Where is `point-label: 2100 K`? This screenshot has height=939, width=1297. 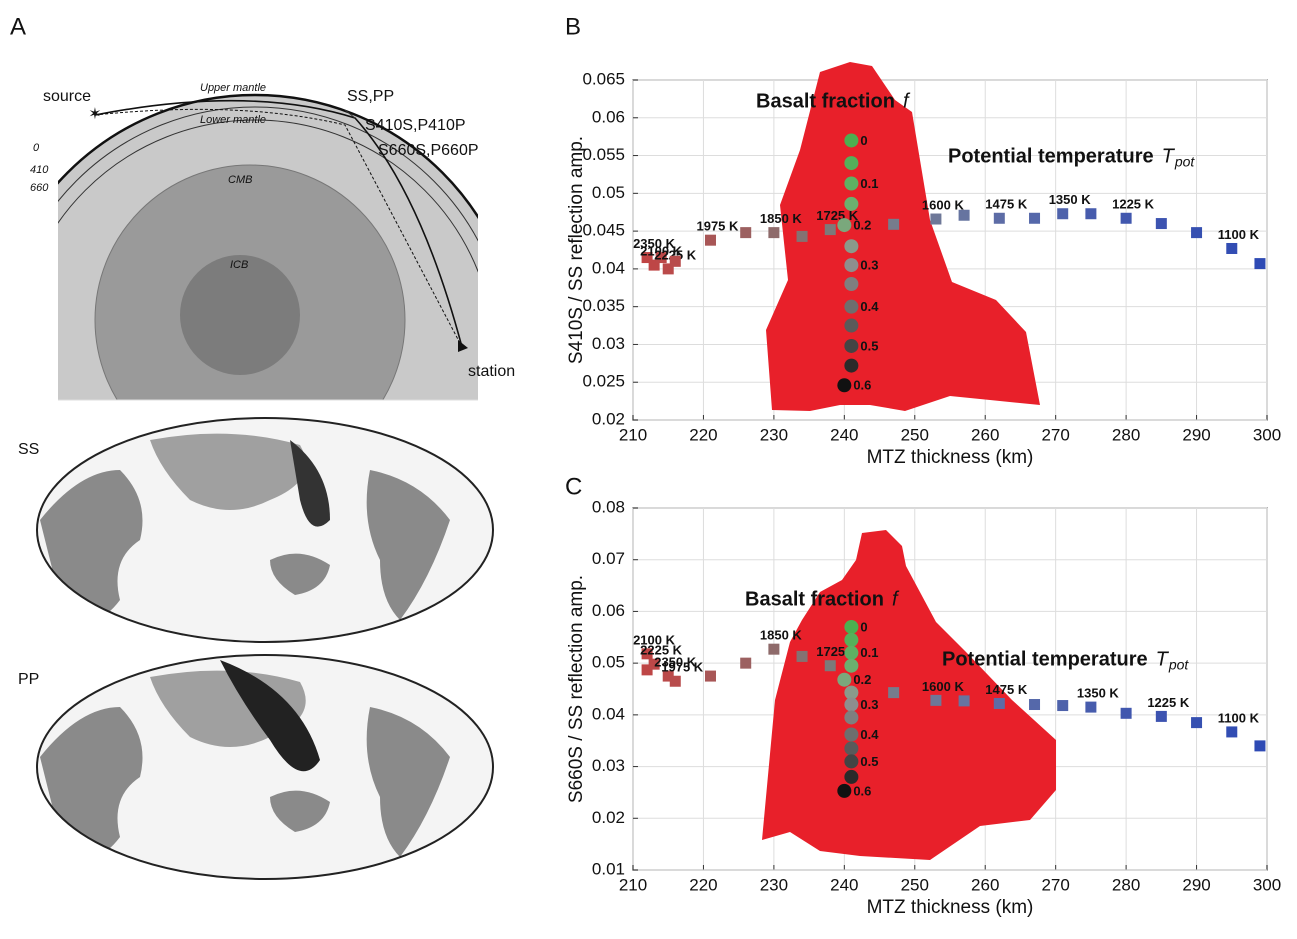 point-label: 2100 K is located at coordinates (654, 639).